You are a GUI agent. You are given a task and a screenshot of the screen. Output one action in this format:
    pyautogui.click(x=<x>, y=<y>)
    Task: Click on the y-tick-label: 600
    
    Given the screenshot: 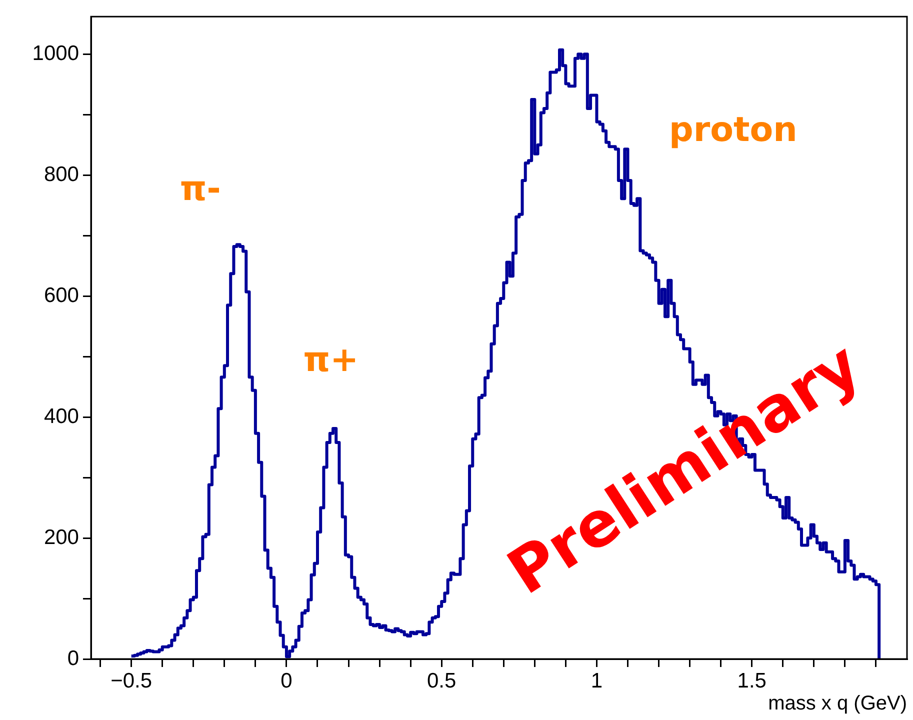 What is the action you would take?
    pyautogui.click(x=61, y=295)
    